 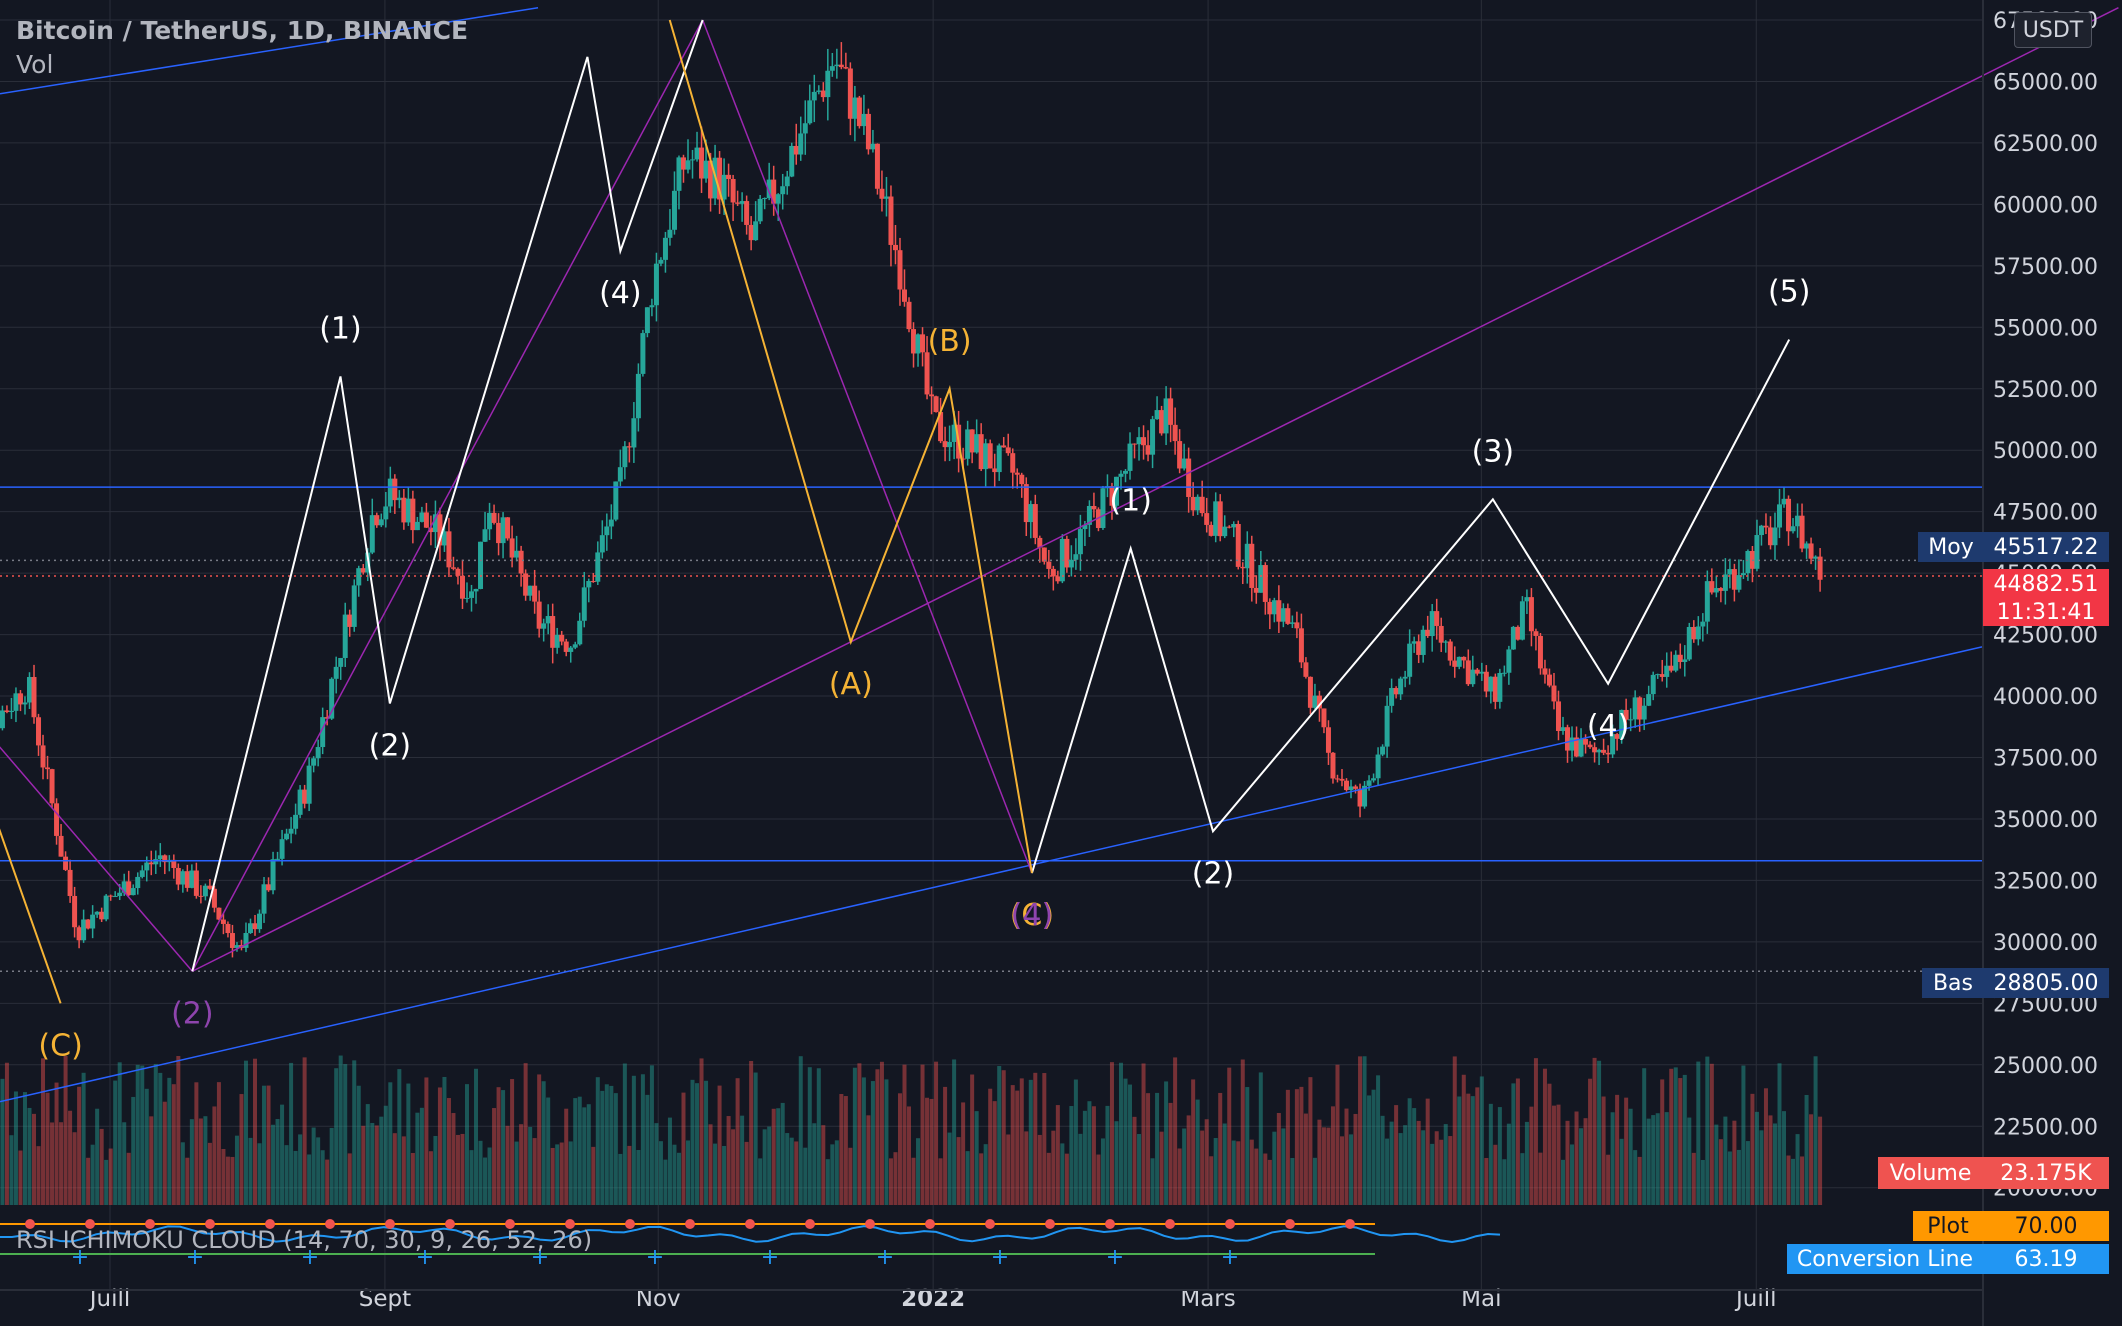 What do you see at coordinates (2045, 82) in the screenshot?
I see `y-tick-label: 65000.00` at bounding box center [2045, 82].